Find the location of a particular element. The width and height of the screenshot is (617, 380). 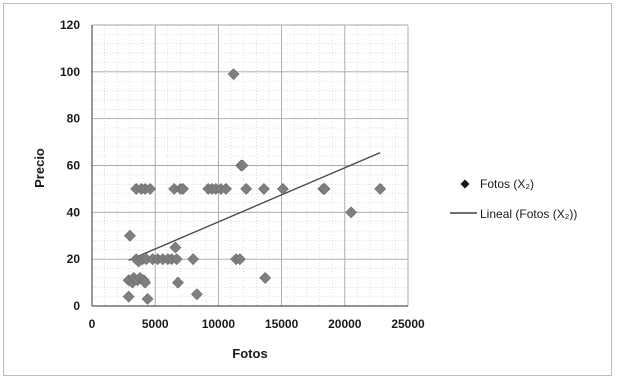

y-tick-label: 100 is located at coordinates (70, 72).